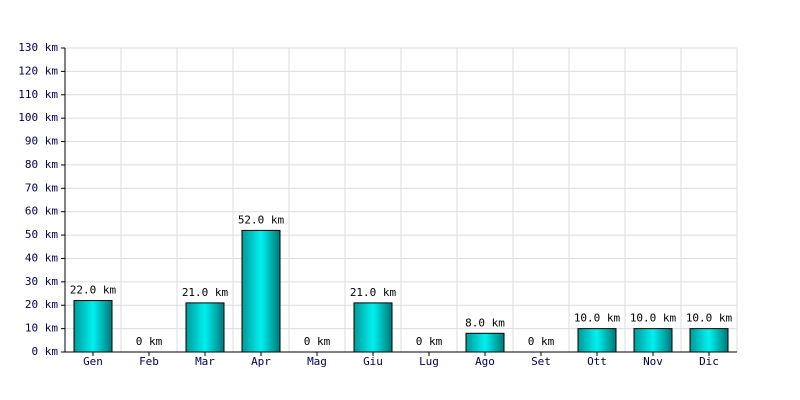  What do you see at coordinates (41, 257) in the screenshot?
I see `y-tick-label: 40 km` at bounding box center [41, 257].